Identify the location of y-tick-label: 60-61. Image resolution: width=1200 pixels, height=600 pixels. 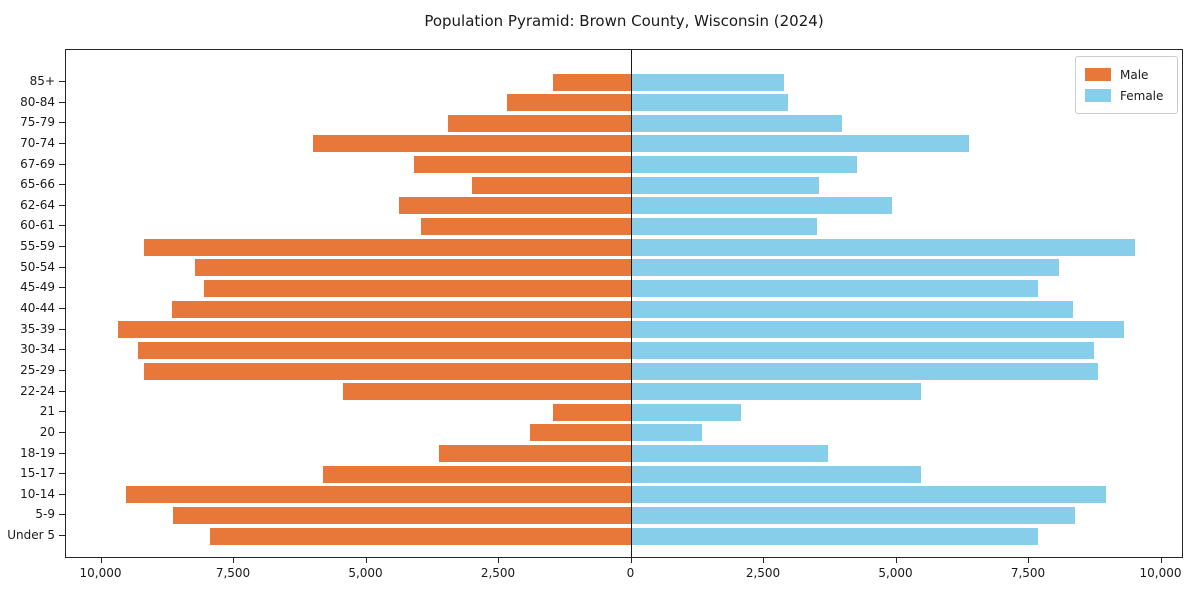
(37, 225).